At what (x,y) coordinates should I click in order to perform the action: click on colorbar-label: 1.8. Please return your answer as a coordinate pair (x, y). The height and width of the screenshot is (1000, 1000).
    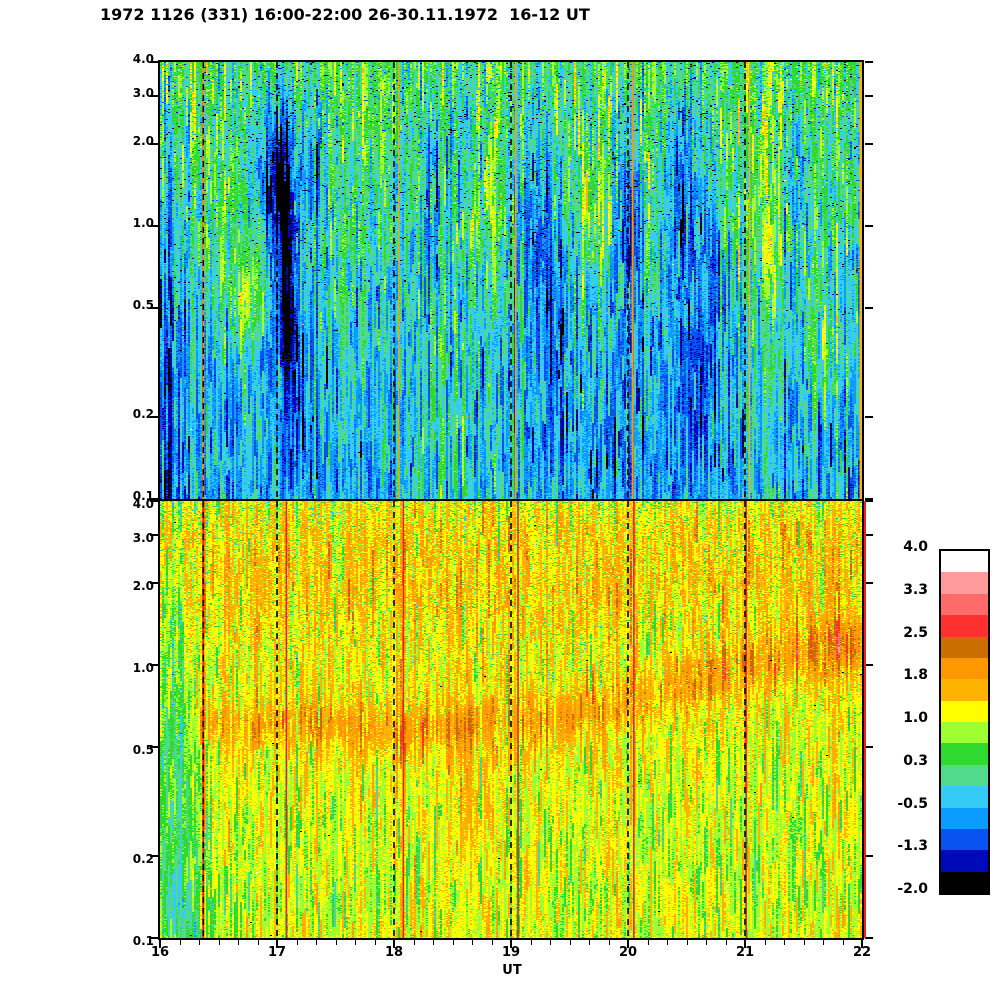
    Looking at the image, I should click on (915, 675).